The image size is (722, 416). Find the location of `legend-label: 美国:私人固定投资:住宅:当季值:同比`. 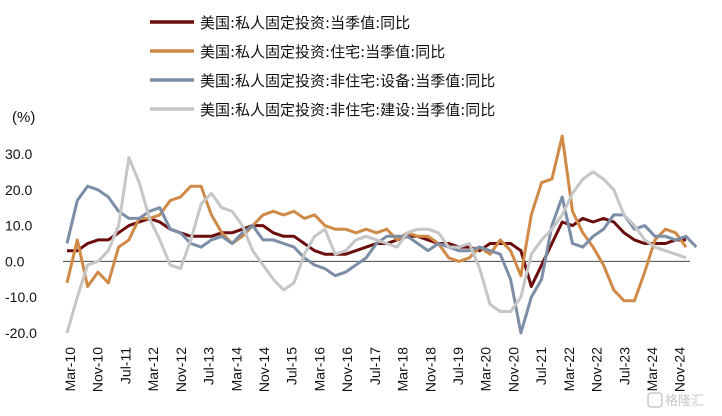

legend-label: 美国:私人固定投资:住宅:当季值:同比 is located at coordinates (322, 52).